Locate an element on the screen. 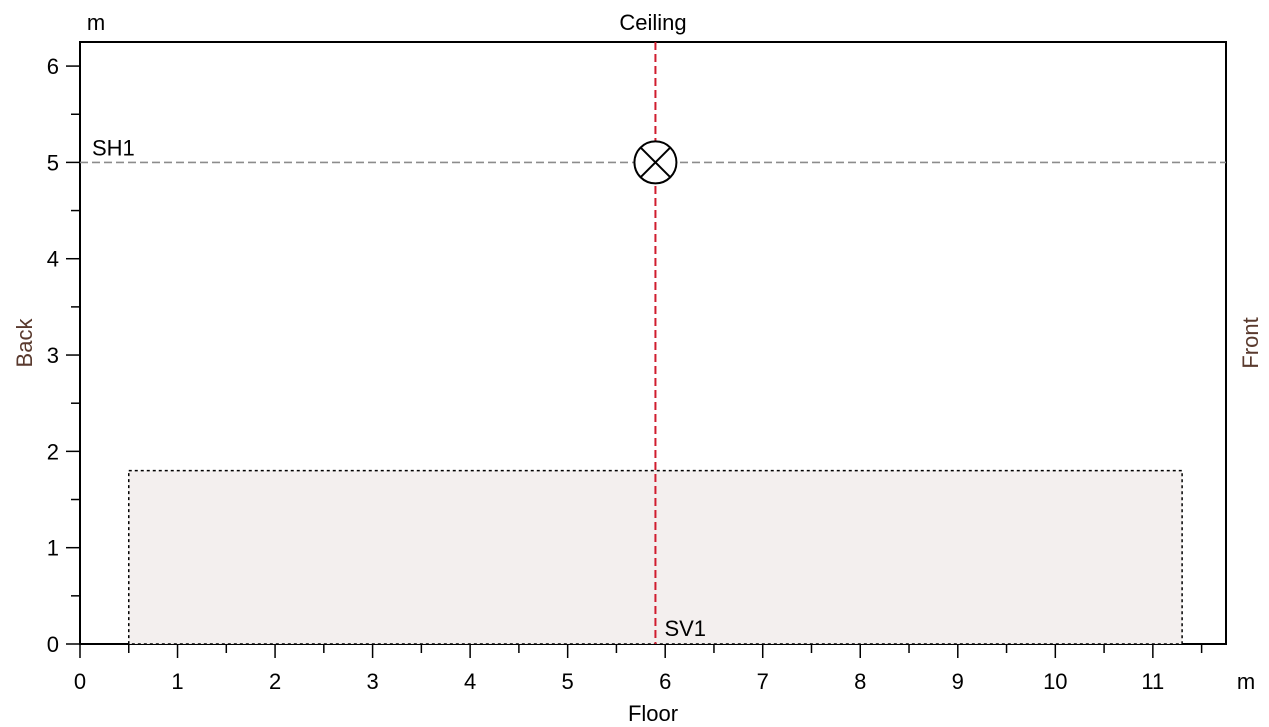  y-tick-label: 3 is located at coordinates (53, 355).